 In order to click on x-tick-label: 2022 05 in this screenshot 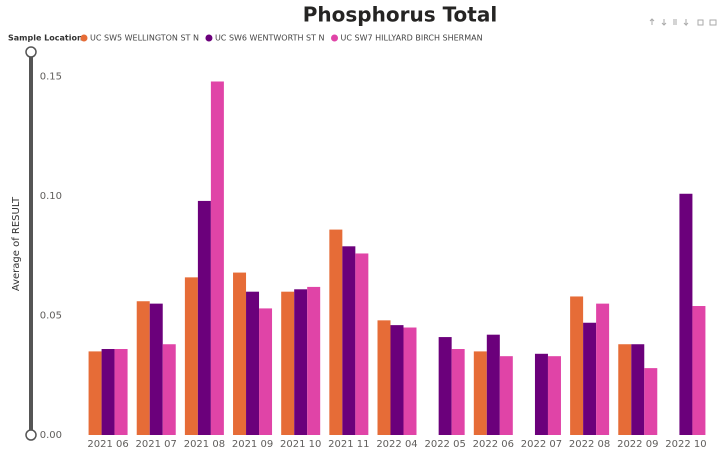, I will do `click(444, 444)`.